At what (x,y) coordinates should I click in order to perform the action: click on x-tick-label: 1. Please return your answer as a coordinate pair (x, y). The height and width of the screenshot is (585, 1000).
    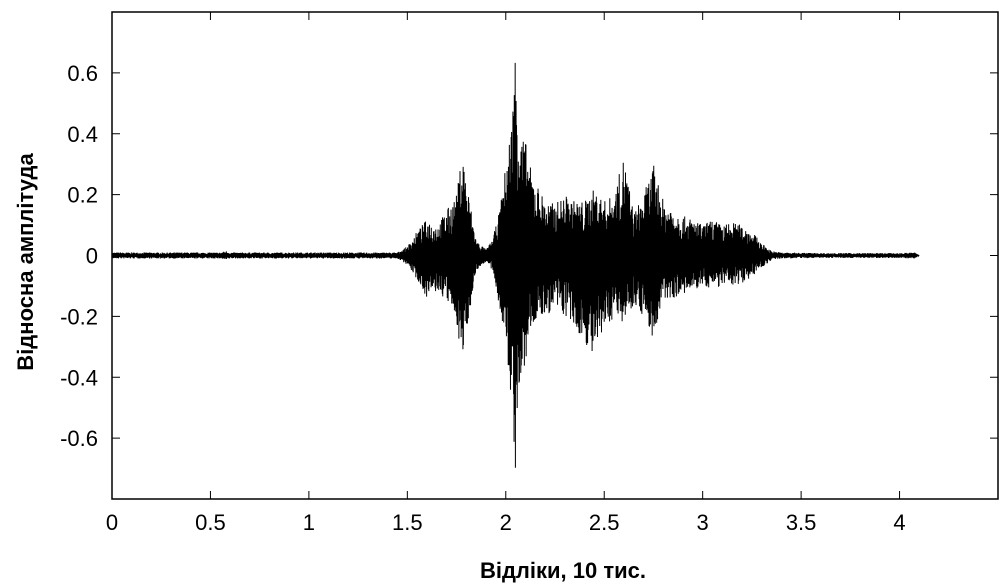
    Looking at the image, I should click on (309, 522).